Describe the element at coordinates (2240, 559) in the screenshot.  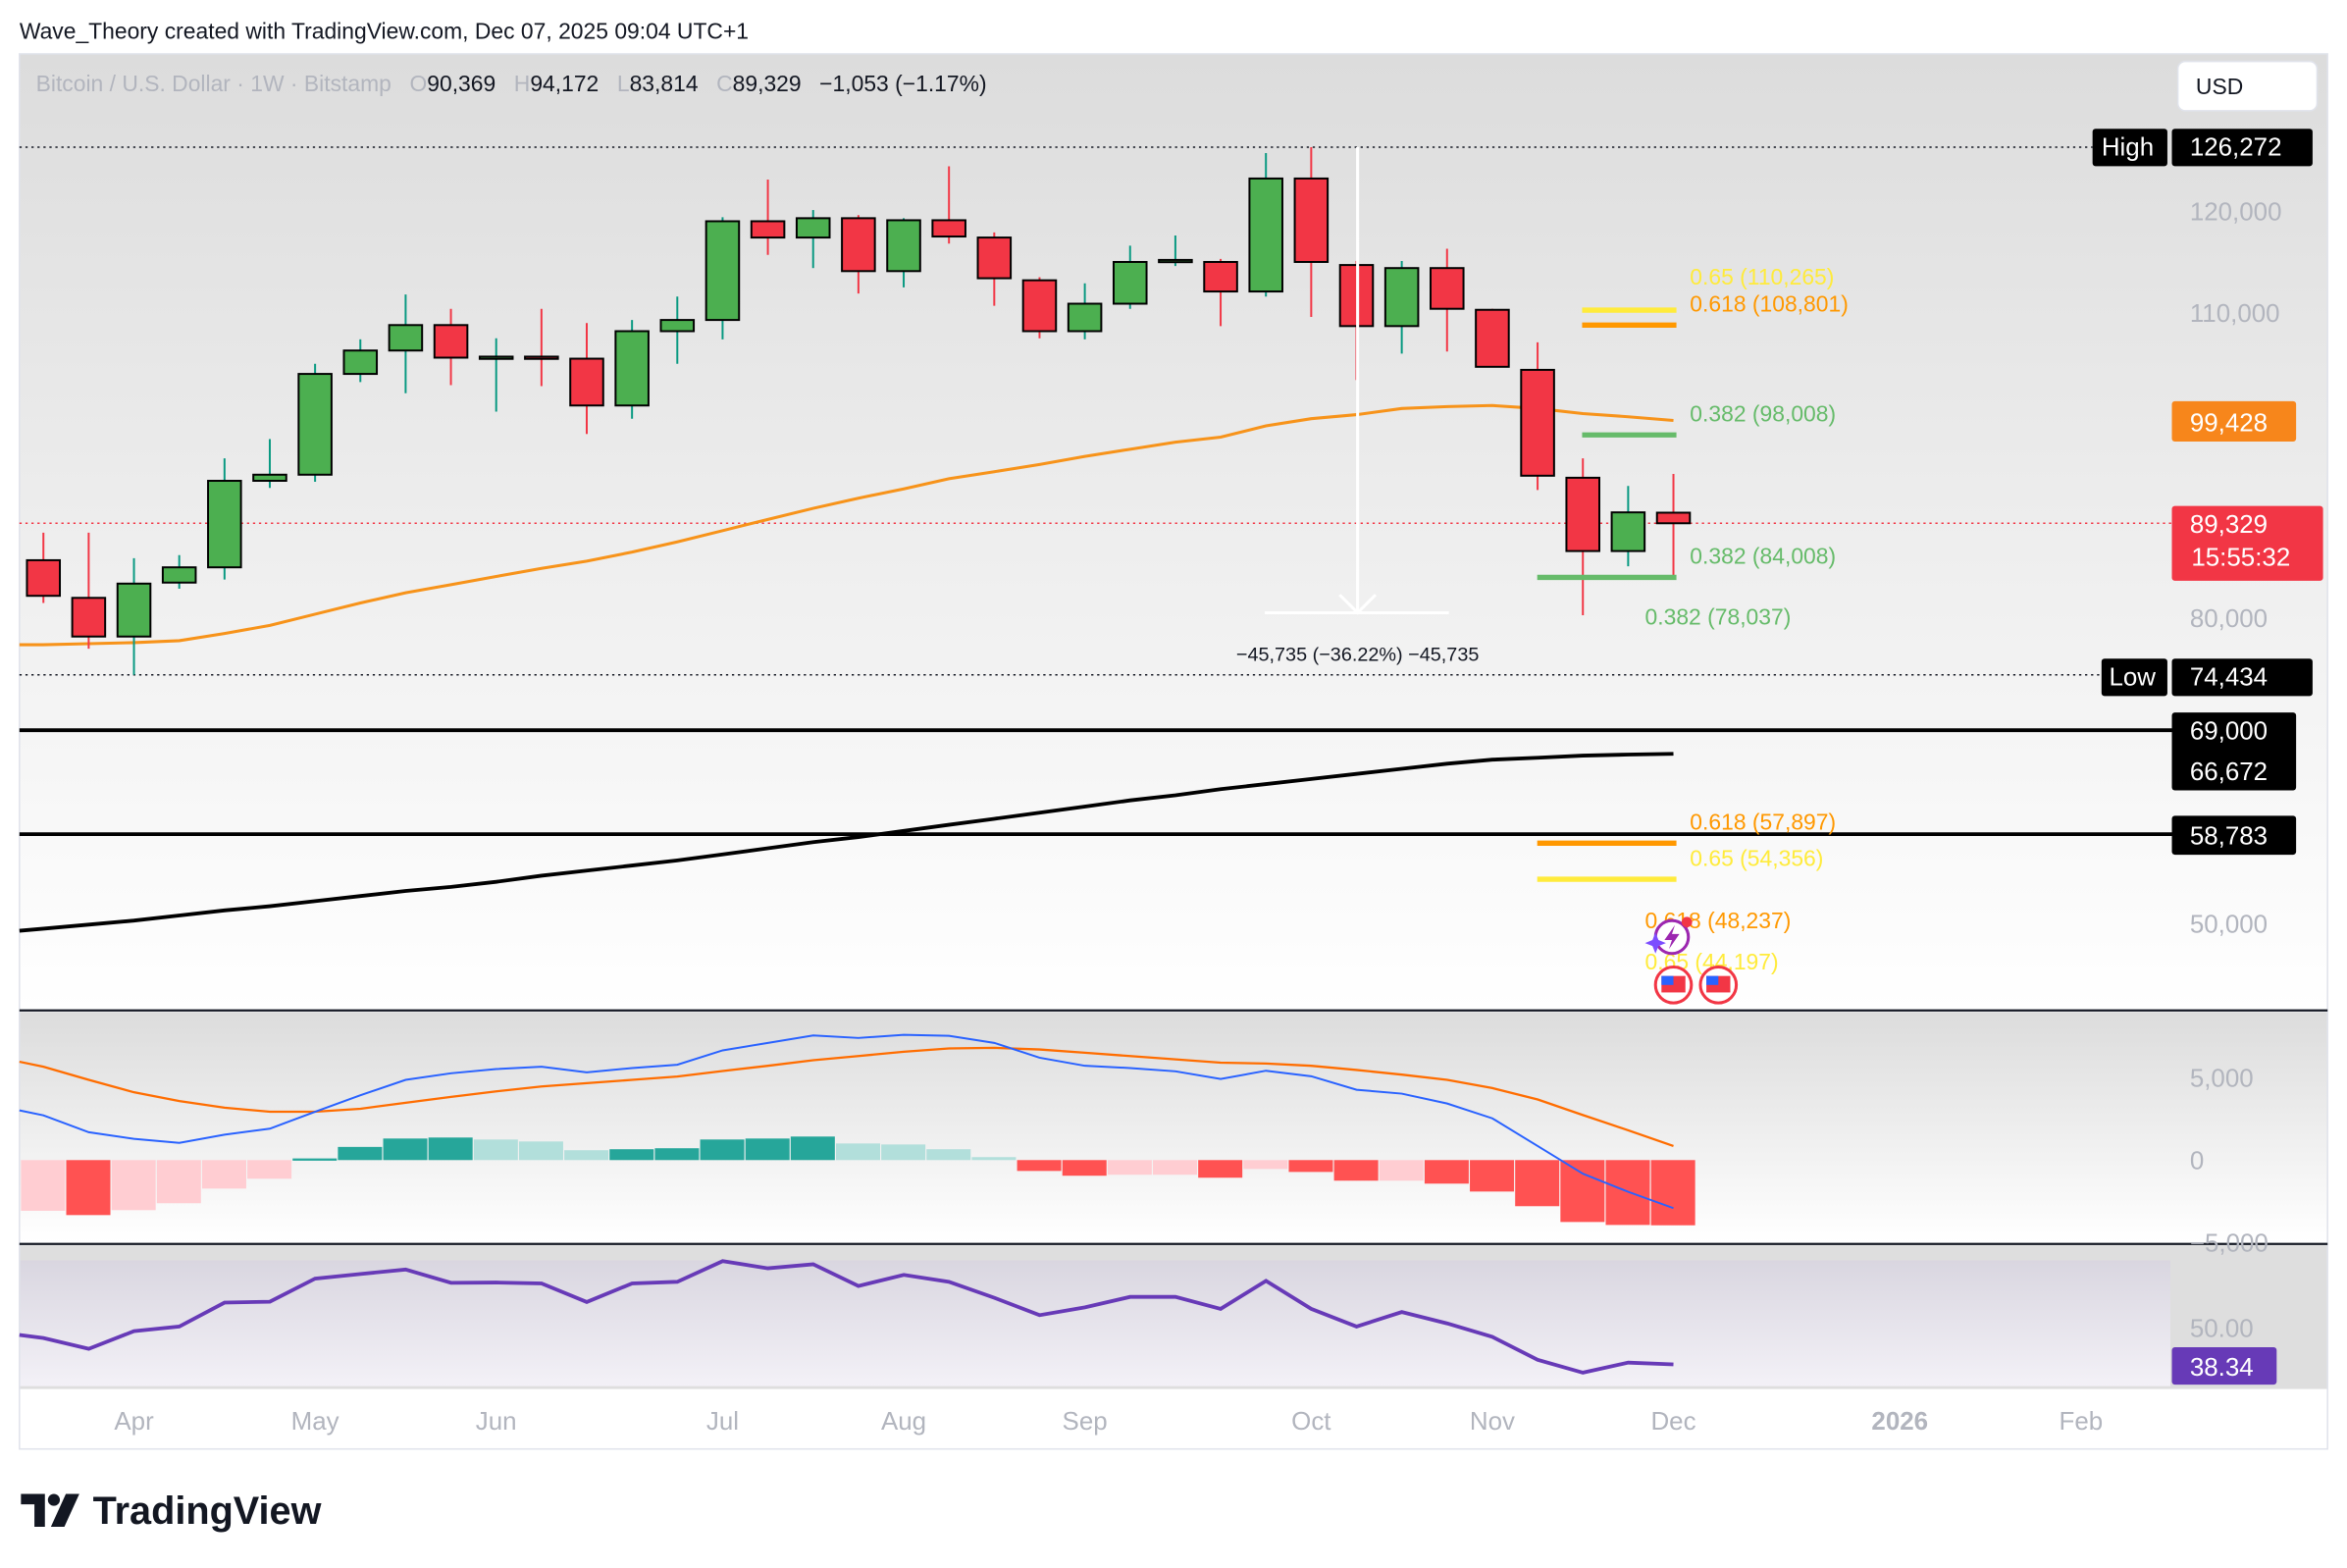
I see `countdown: 15:55:32` at that location.